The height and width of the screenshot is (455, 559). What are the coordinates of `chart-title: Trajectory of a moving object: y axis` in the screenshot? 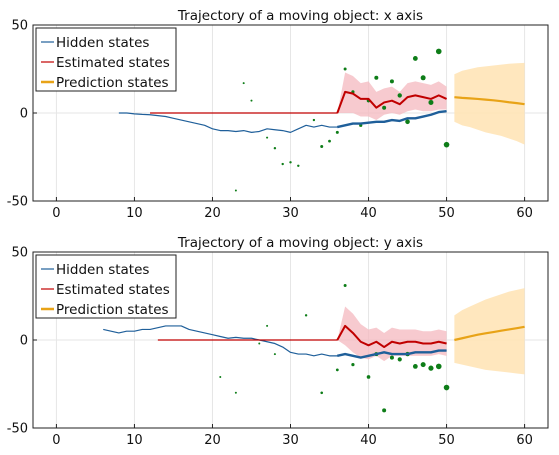 It's located at (300, 243).